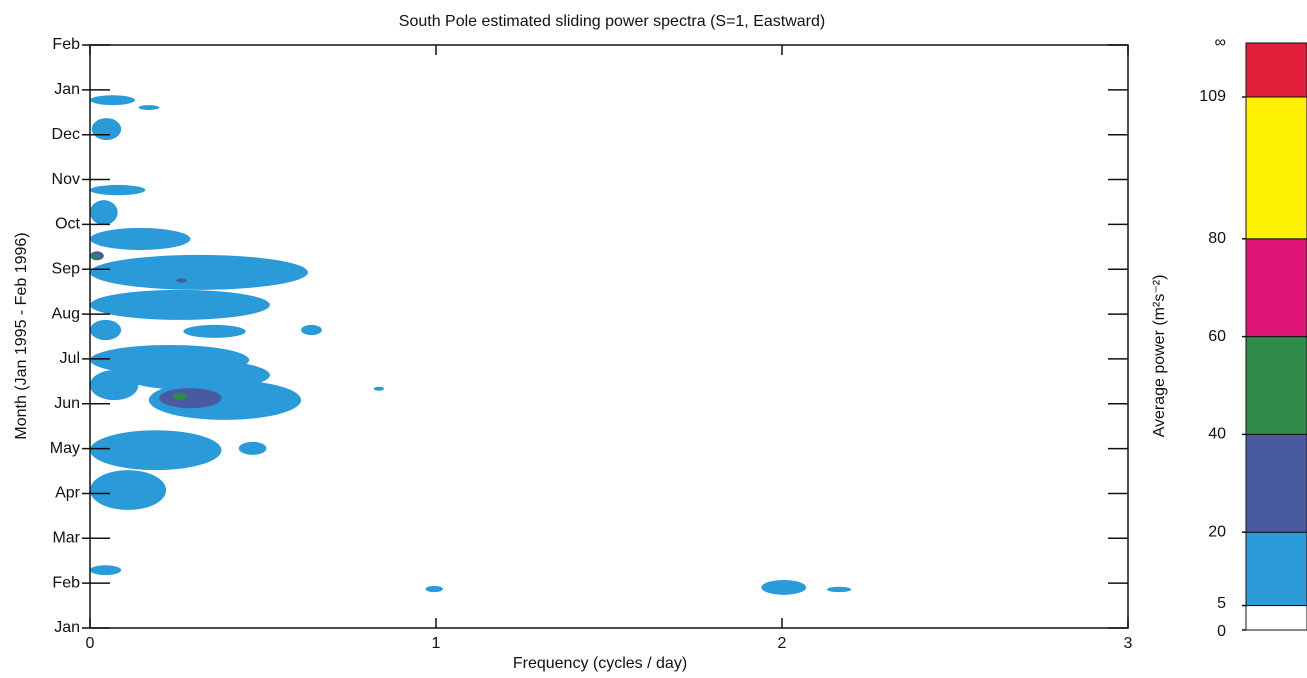 Image resolution: width=1307 pixels, height=678 pixels. What do you see at coordinates (1221, 603) in the screenshot?
I see `colorbar-tick-label: 5` at bounding box center [1221, 603].